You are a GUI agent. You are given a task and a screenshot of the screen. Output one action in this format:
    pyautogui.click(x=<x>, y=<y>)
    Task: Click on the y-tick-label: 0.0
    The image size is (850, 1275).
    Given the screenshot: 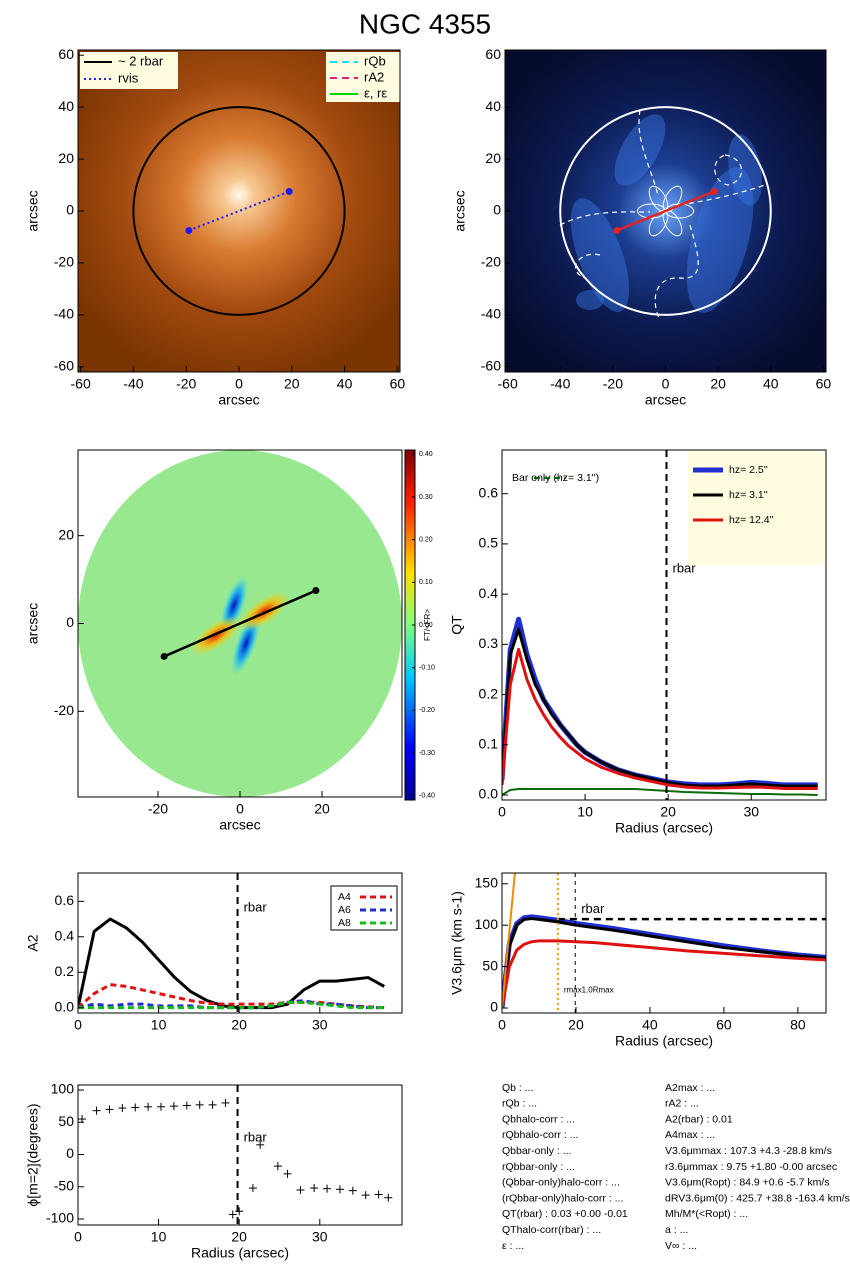 What is the action you would take?
    pyautogui.click(x=65, y=1006)
    